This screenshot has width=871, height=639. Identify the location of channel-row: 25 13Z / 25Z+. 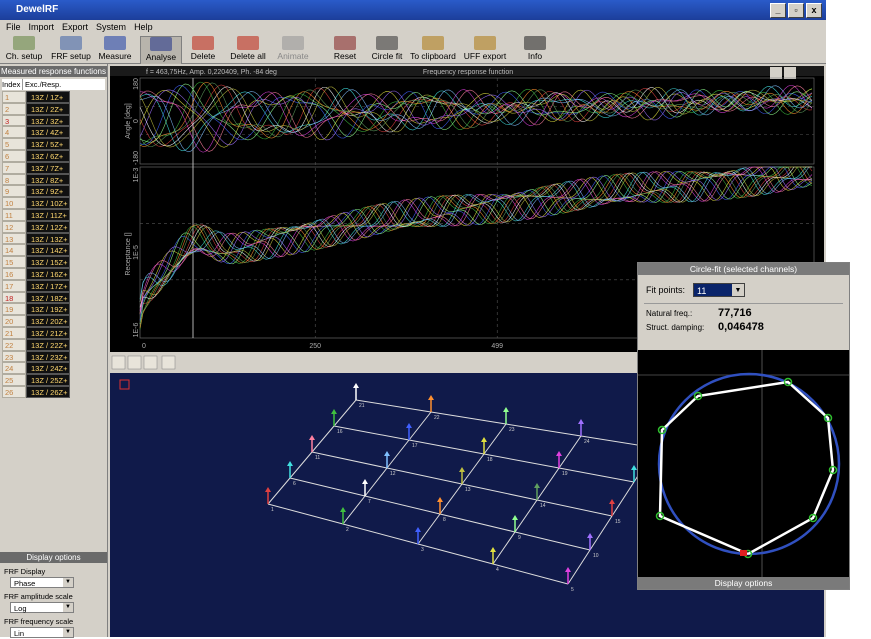
(53, 380).